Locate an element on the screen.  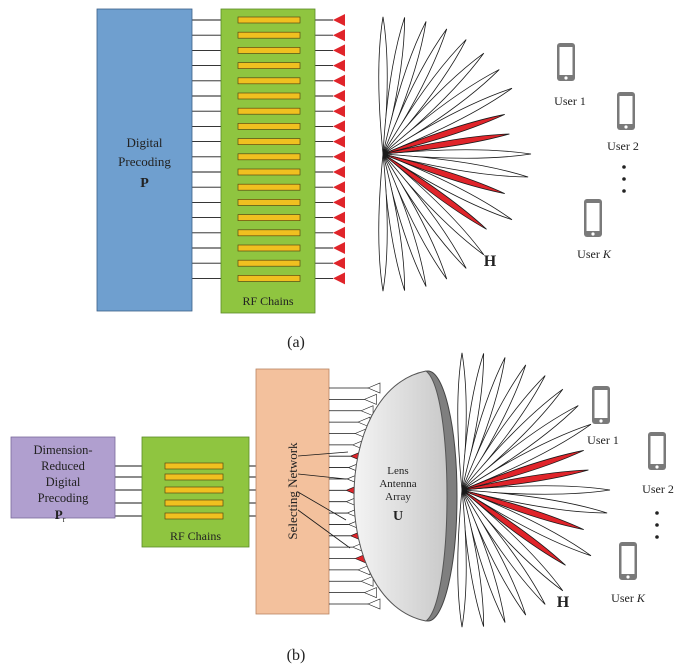
rf-chains-label-b: RF Chains is located at coordinates (195, 536).